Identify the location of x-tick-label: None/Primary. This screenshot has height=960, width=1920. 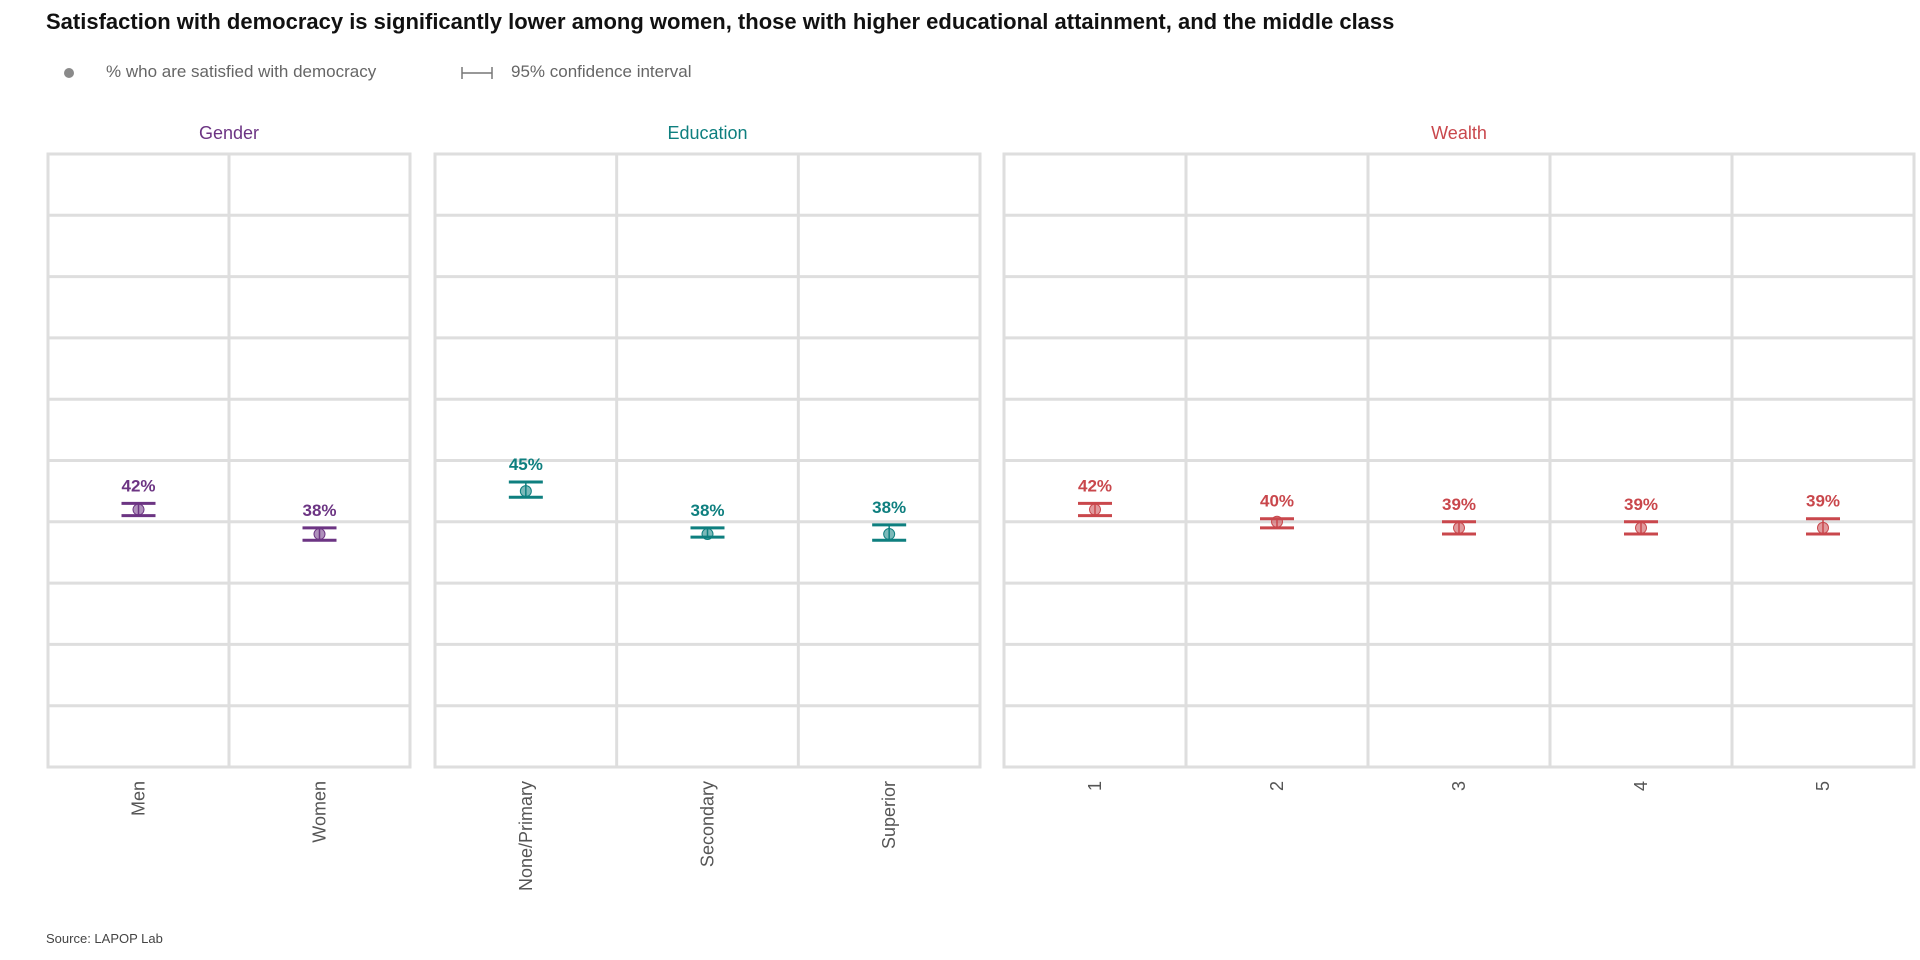
(526, 836).